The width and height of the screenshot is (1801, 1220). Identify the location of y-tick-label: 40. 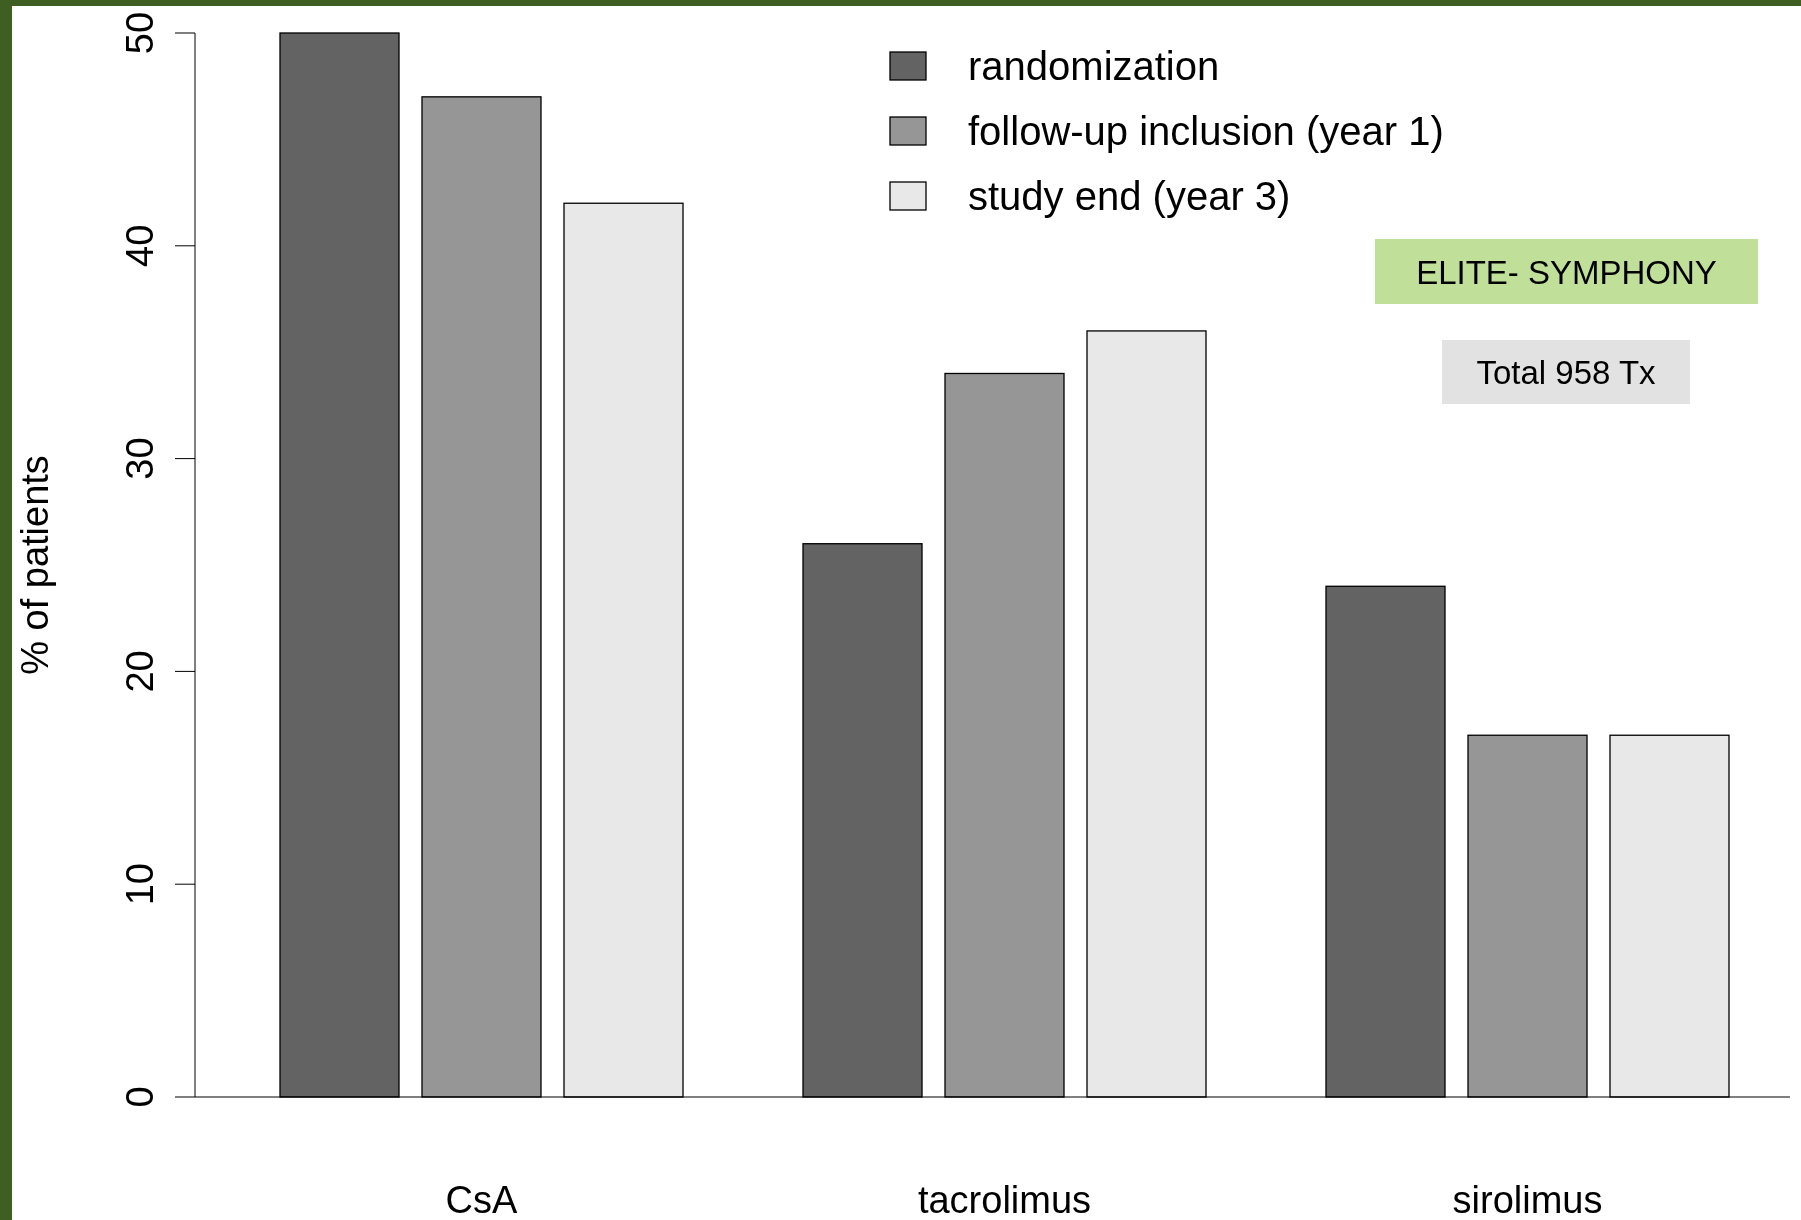
(140, 245).